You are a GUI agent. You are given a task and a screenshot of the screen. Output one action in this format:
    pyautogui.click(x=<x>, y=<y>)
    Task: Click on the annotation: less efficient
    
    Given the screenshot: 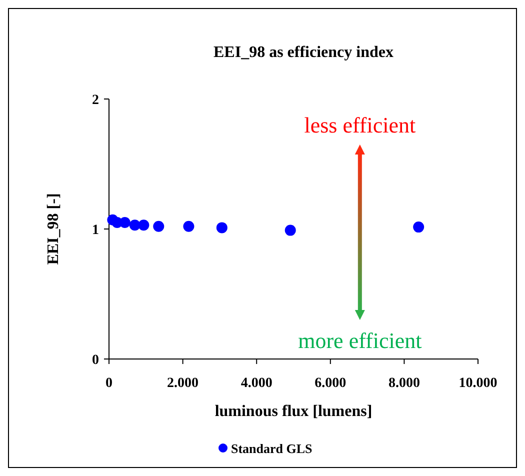 What is the action you would take?
    pyautogui.click(x=360, y=125)
    